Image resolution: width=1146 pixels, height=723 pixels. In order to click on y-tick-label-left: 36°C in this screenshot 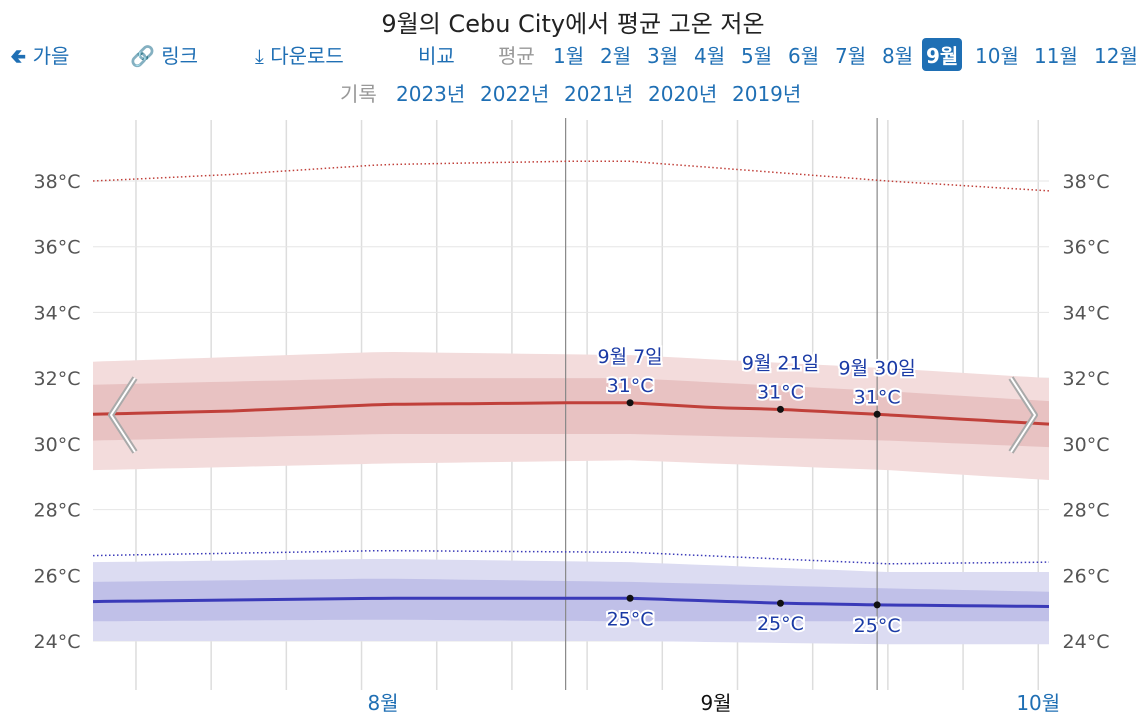, I will do `click(57, 248)`.